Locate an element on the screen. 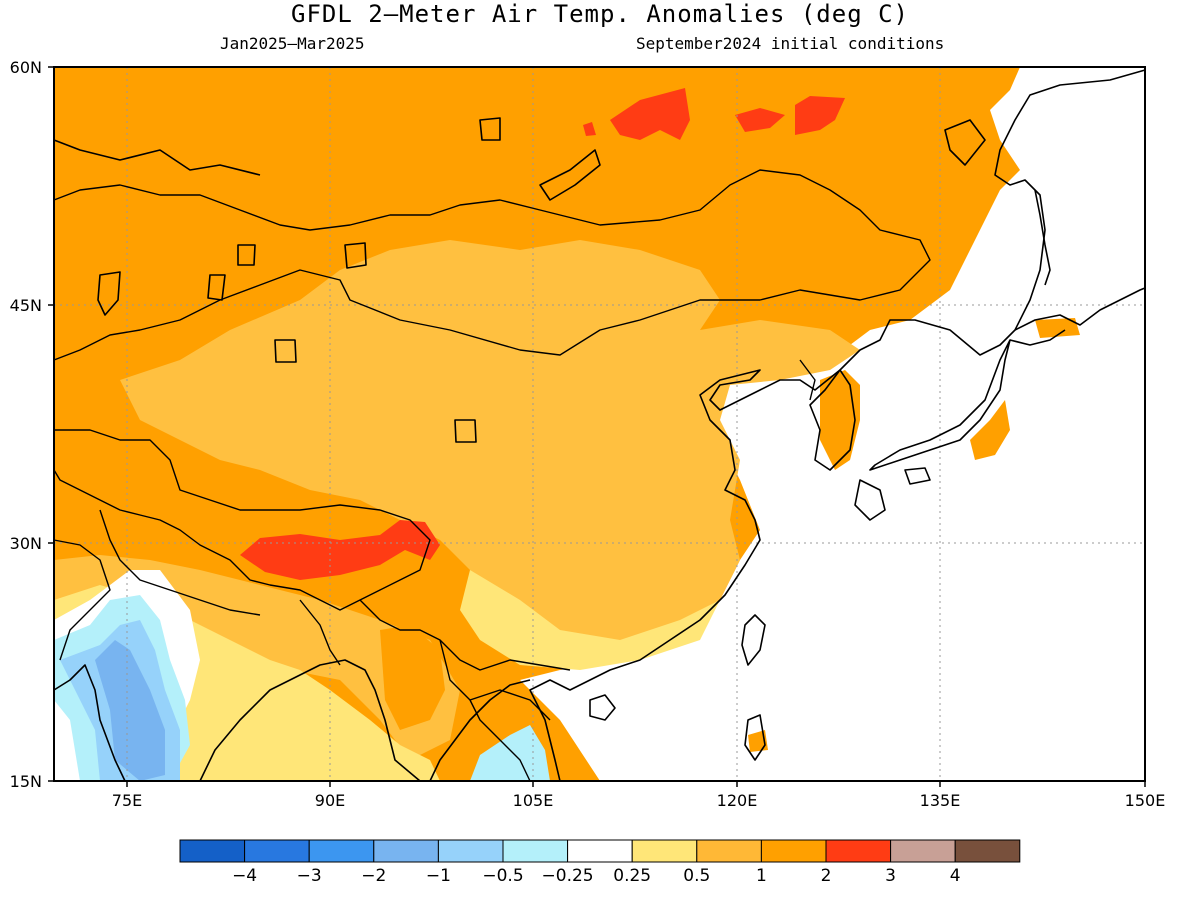 The width and height of the screenshot is (1200, 900). lat-label-15n: 15N is located at coordinates (26, 781).